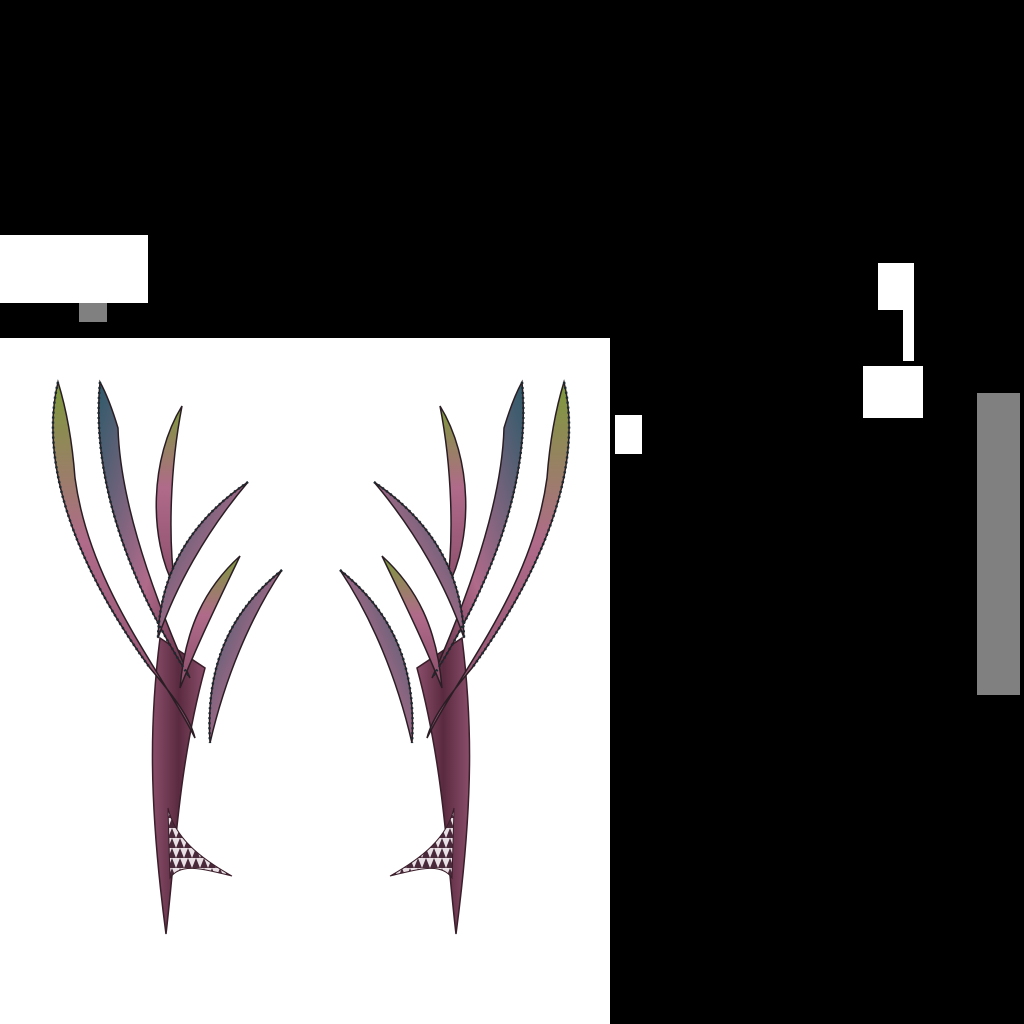 This screenshot has width=1024, height=1024. What do you see at coordinates (74, 269) in the screenshot?
I see `top-left-white-block` at bounding box center [74, 269].